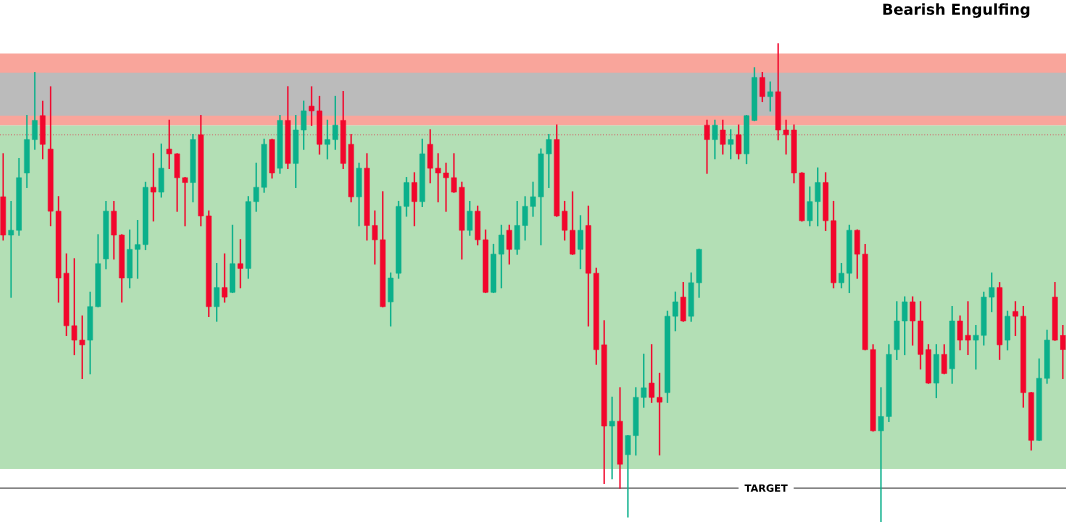 The image size is (1066, 522). I want to click on text: Bearish Engulfing, so click(956, 10).